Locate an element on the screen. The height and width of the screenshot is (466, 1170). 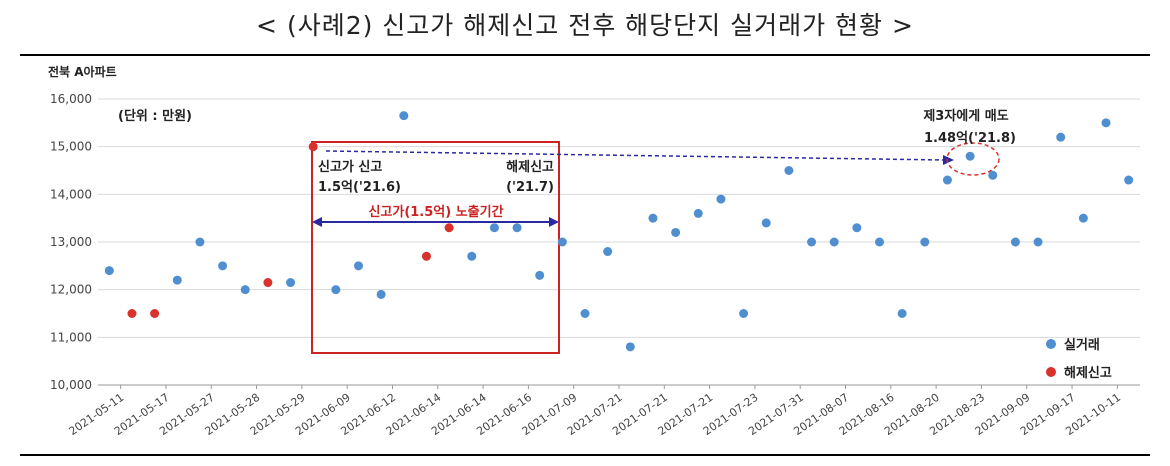
resale-arrow-head is located at coordinates (948, 160).